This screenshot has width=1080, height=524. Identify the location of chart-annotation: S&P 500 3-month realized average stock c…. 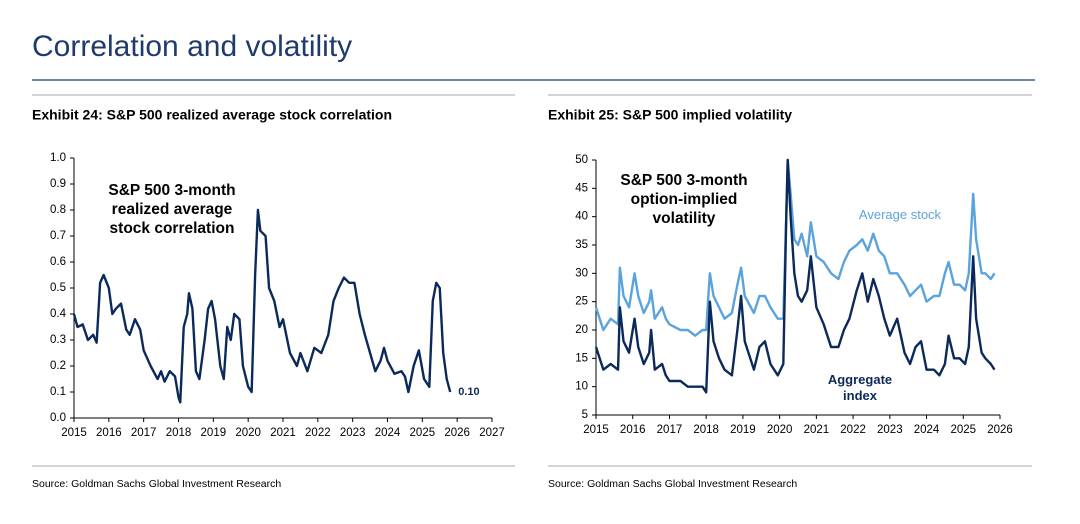
(172, 209).